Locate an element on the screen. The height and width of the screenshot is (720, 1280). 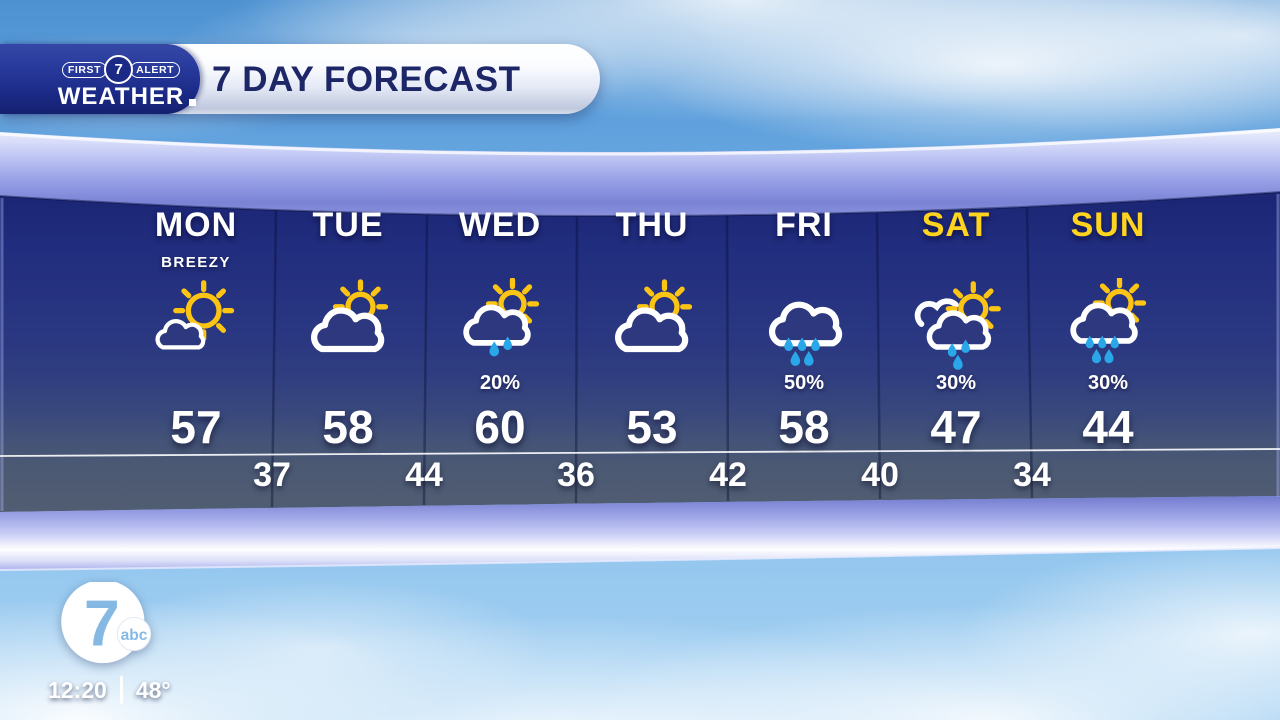
high-temperature: 53 is located at coordinates (652, 427).